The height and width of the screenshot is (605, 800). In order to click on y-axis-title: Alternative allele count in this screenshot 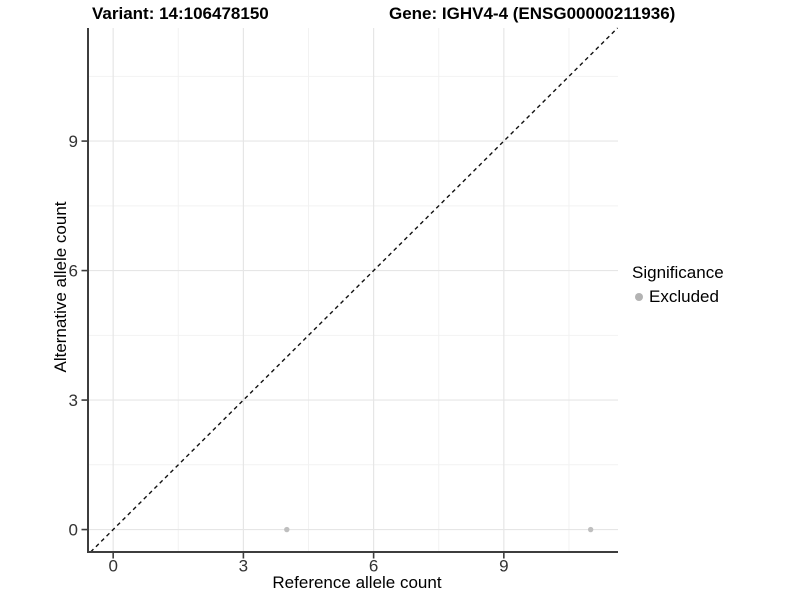, I will do `click(60, 287)`.